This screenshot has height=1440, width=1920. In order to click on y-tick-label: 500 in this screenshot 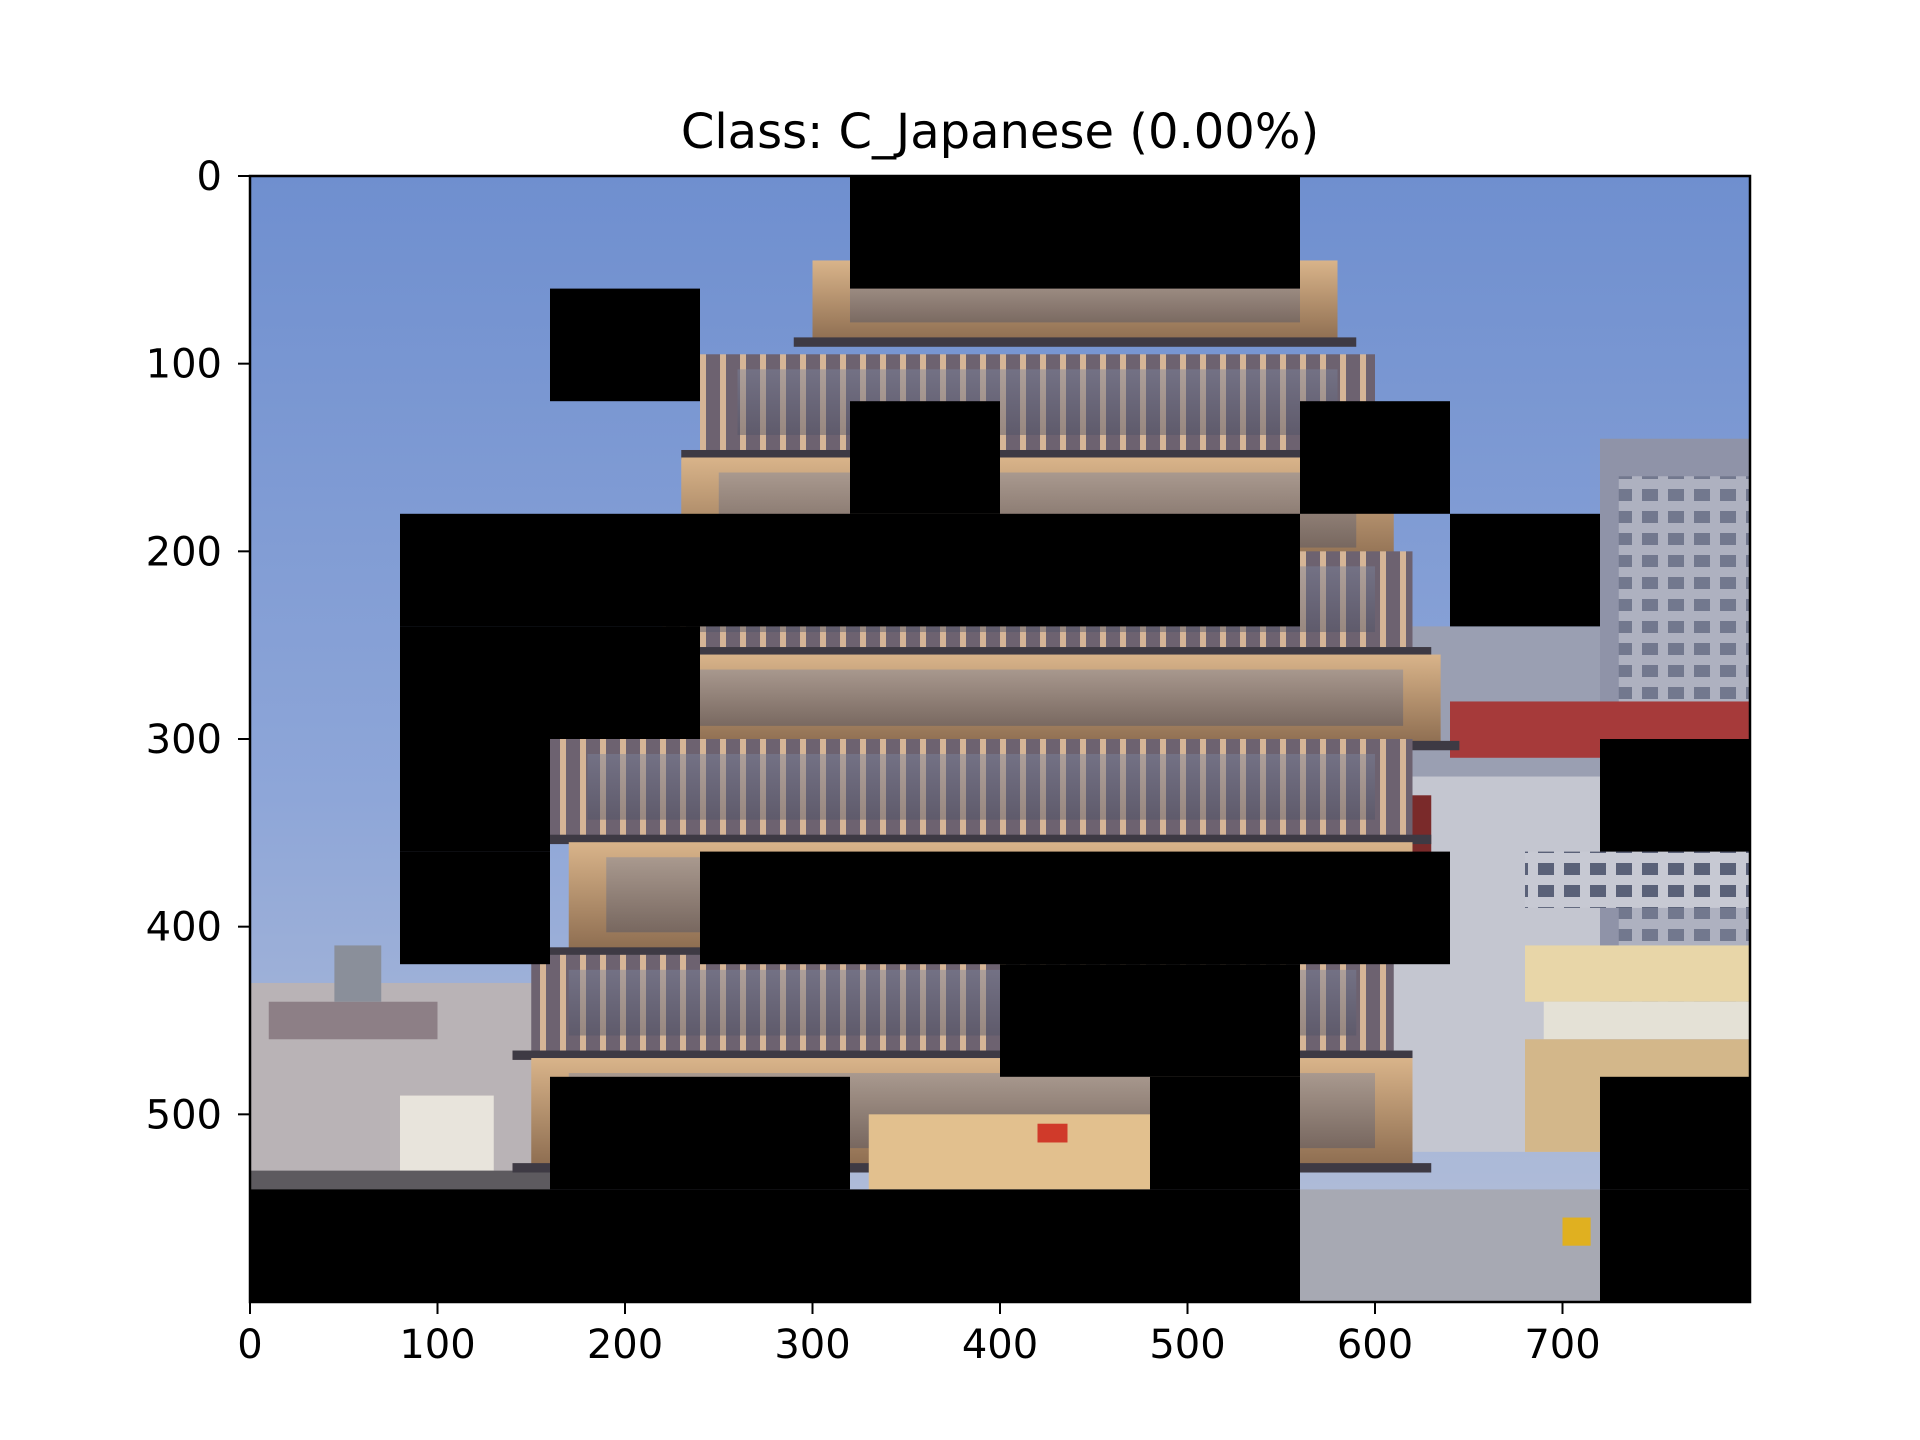, I will do `click(184, 1115)`.